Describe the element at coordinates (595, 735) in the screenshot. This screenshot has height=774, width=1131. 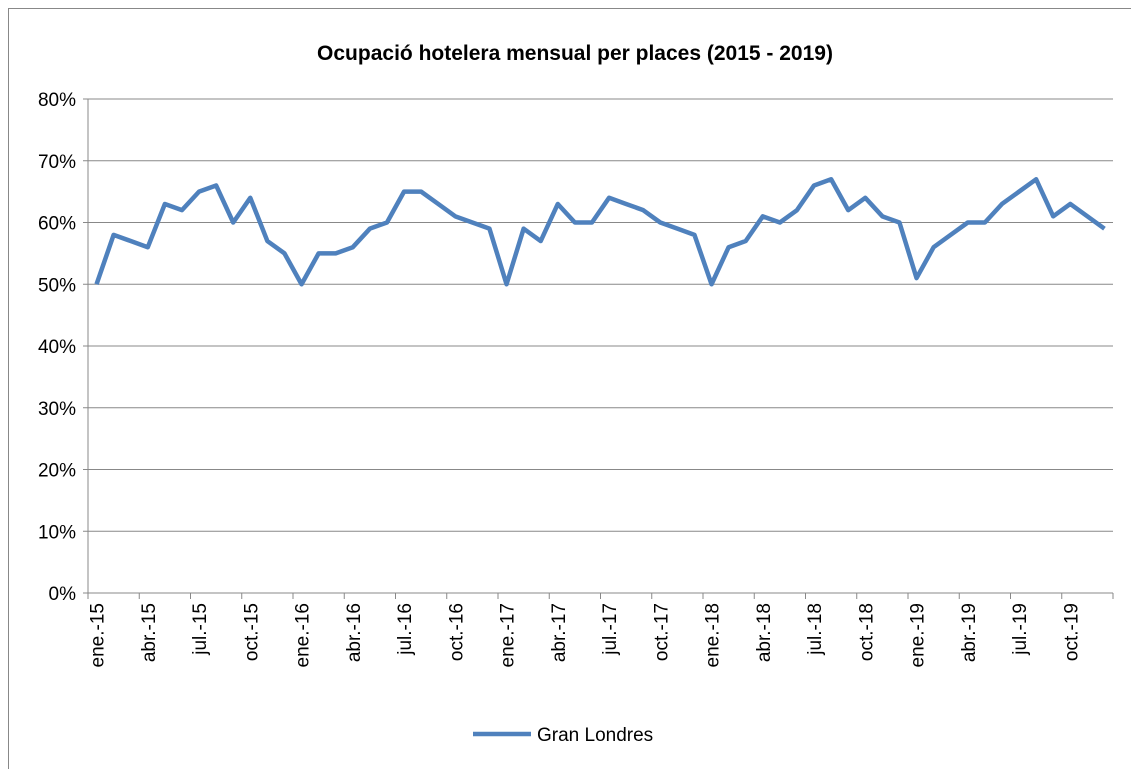
I see `legend-label: Gran Londres` at that location.